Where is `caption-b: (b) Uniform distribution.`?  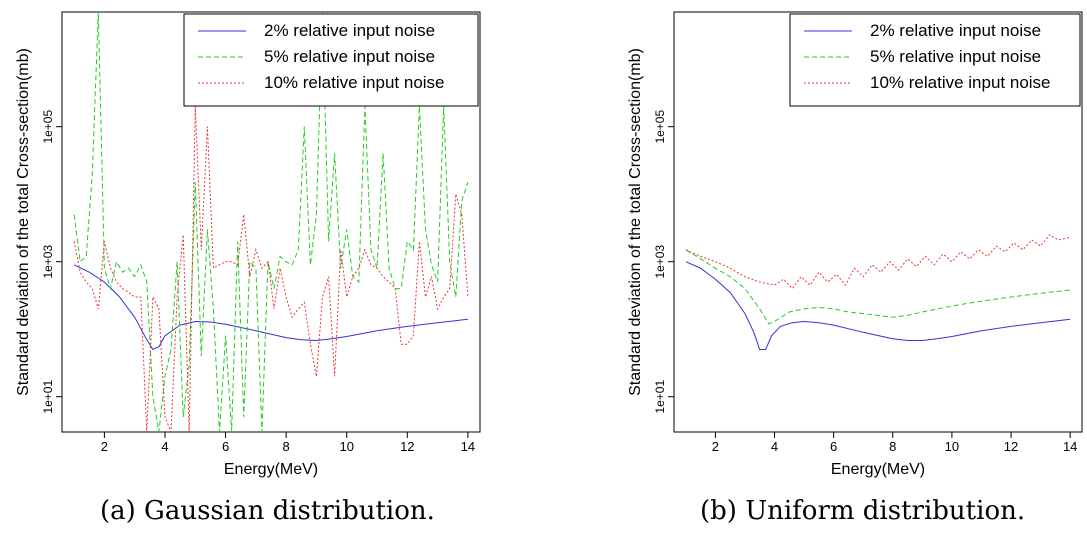 caption-b: (b) Uniform distribution. is located at coordinates (863, 511).